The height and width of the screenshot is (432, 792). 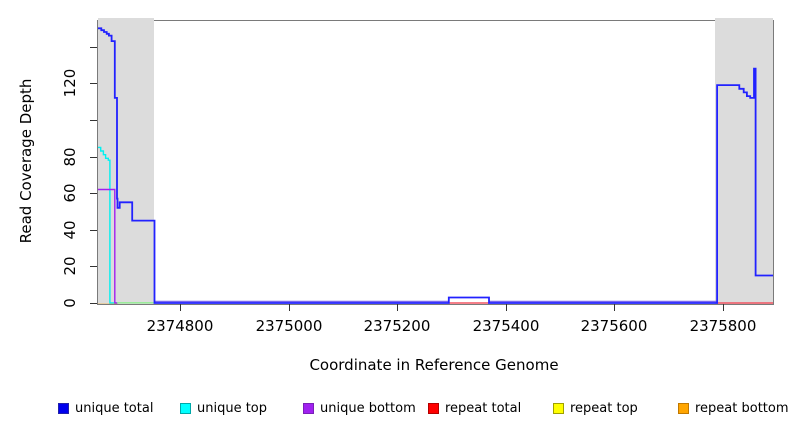 What do you see at coordinates (114, 408) in the screenshot?
I see `legend-label-unique-total: unique total` at bounding box center [114, 408].